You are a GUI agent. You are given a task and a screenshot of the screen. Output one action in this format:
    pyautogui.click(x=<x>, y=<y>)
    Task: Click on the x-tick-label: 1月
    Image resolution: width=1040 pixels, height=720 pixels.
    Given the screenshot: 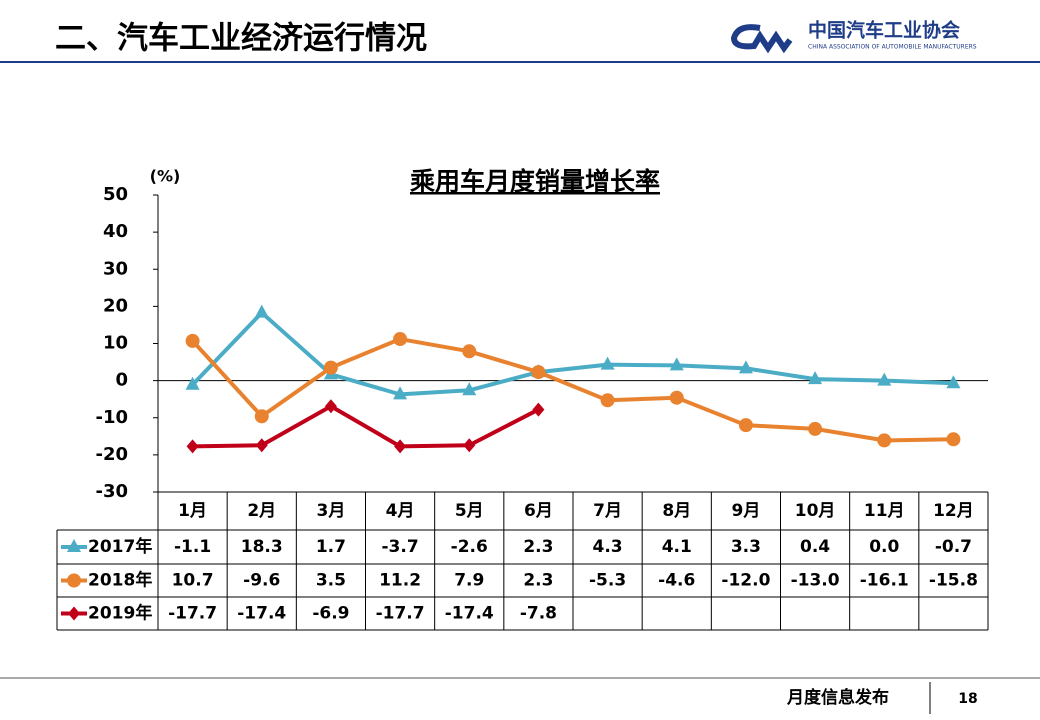 What is the action you would take?
    pyautogui.click(x=192, y=511)
    